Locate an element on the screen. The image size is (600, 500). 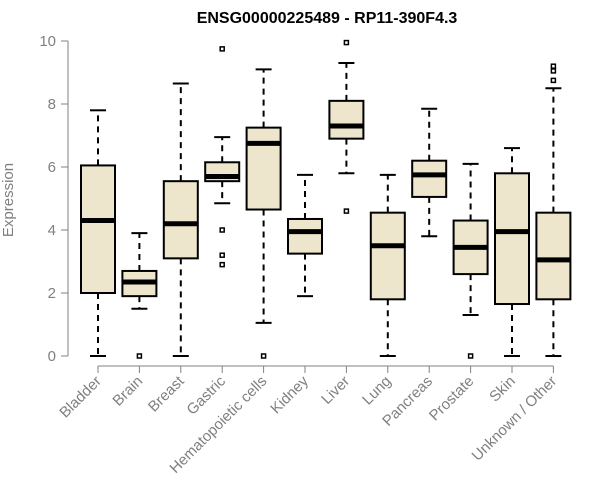
y-tick-label: 4 is located at coordinates (52, 230).